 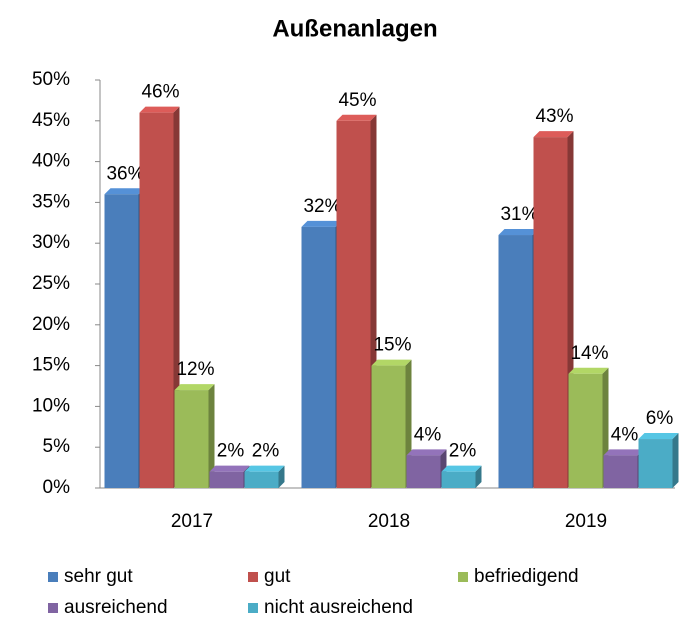 What do you see at coordinates (660, 418) in the screenshot?
I see `value-label: 6%` at bounding box center [660, 418].